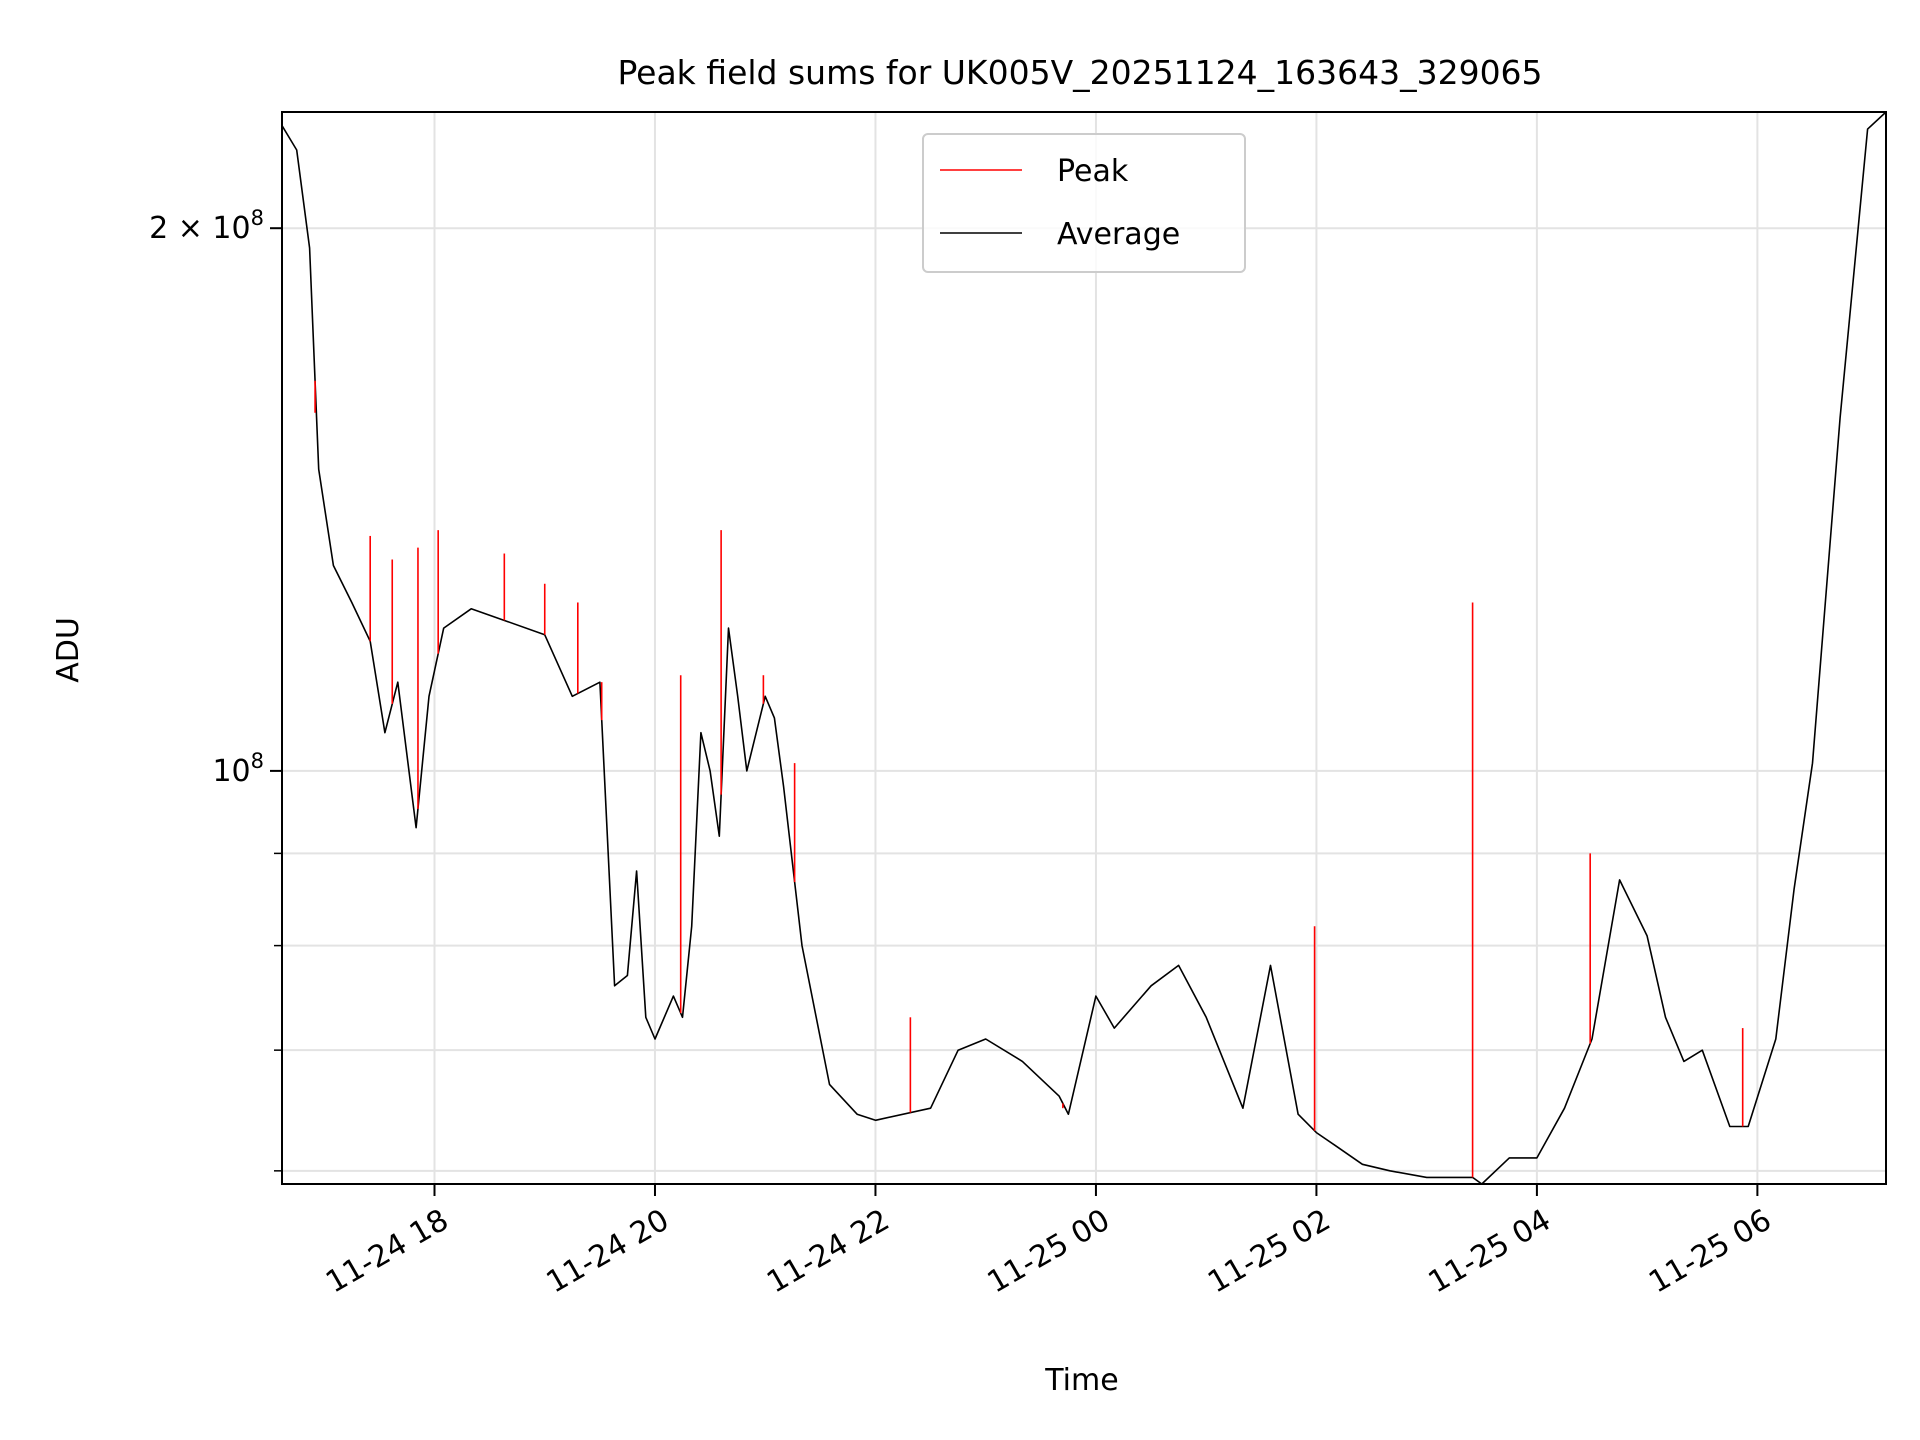 The width and height of the screenshot is (1920, 1440). I want to click on legend-label-peak: Peak, so click(1093, 171).